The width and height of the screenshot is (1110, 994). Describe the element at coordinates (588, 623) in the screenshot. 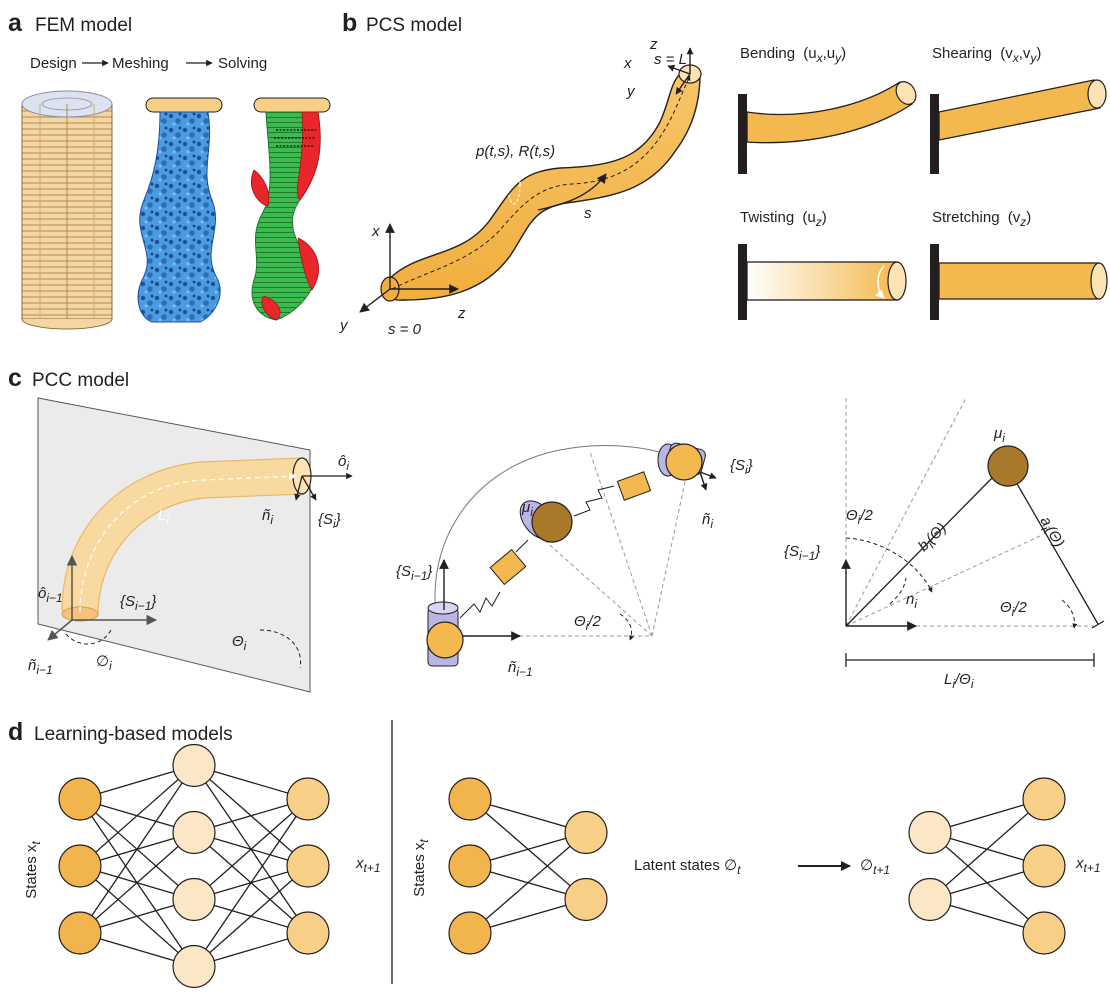

I see `mid-theta-half-label: Θi/2` at that location.